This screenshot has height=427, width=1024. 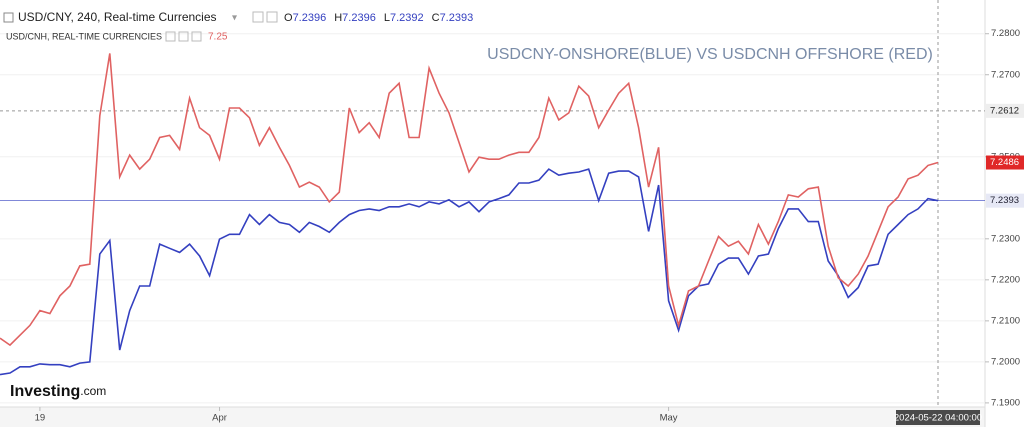 I want to click on crosshair-price: 7.2612, so click(x=1004, y=110).